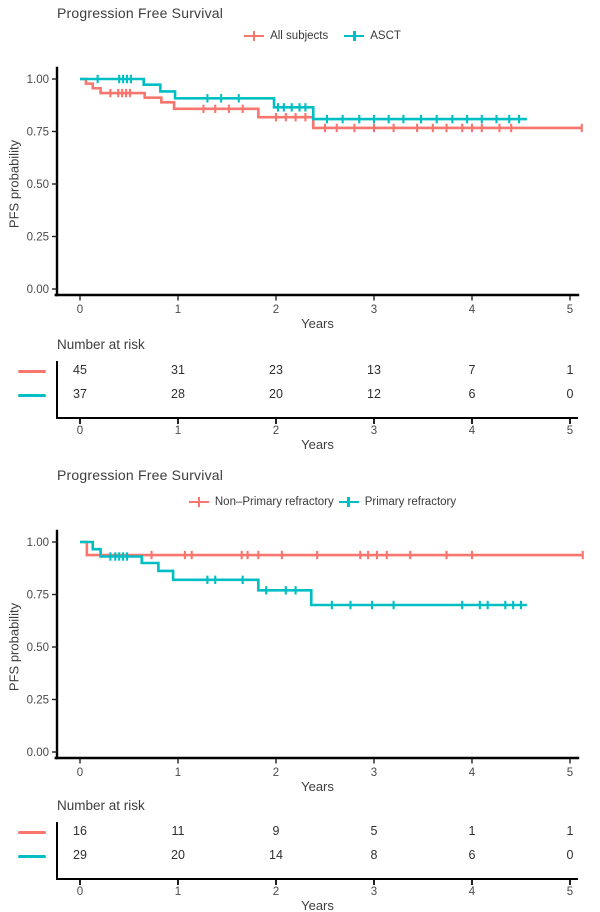 The height and width of the screenshot is (912, 600). Describe the element at coordinates (57, 850) in the screenshot. I see `risk-axis-vline` at that location.